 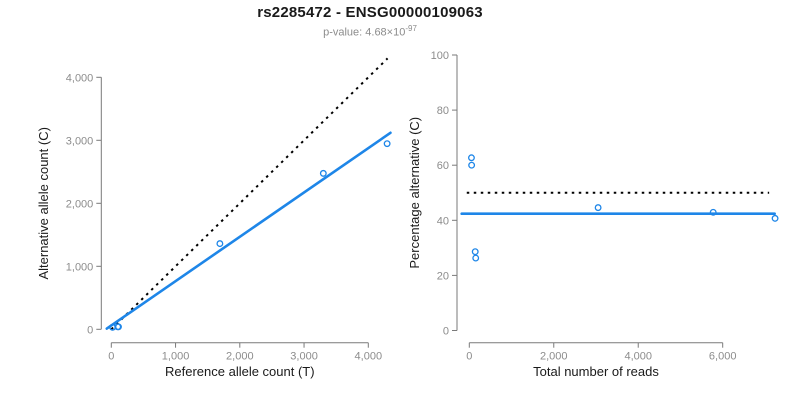 I want to click on y-axis-tick-label: 1,000, so click(x=80, y=267).